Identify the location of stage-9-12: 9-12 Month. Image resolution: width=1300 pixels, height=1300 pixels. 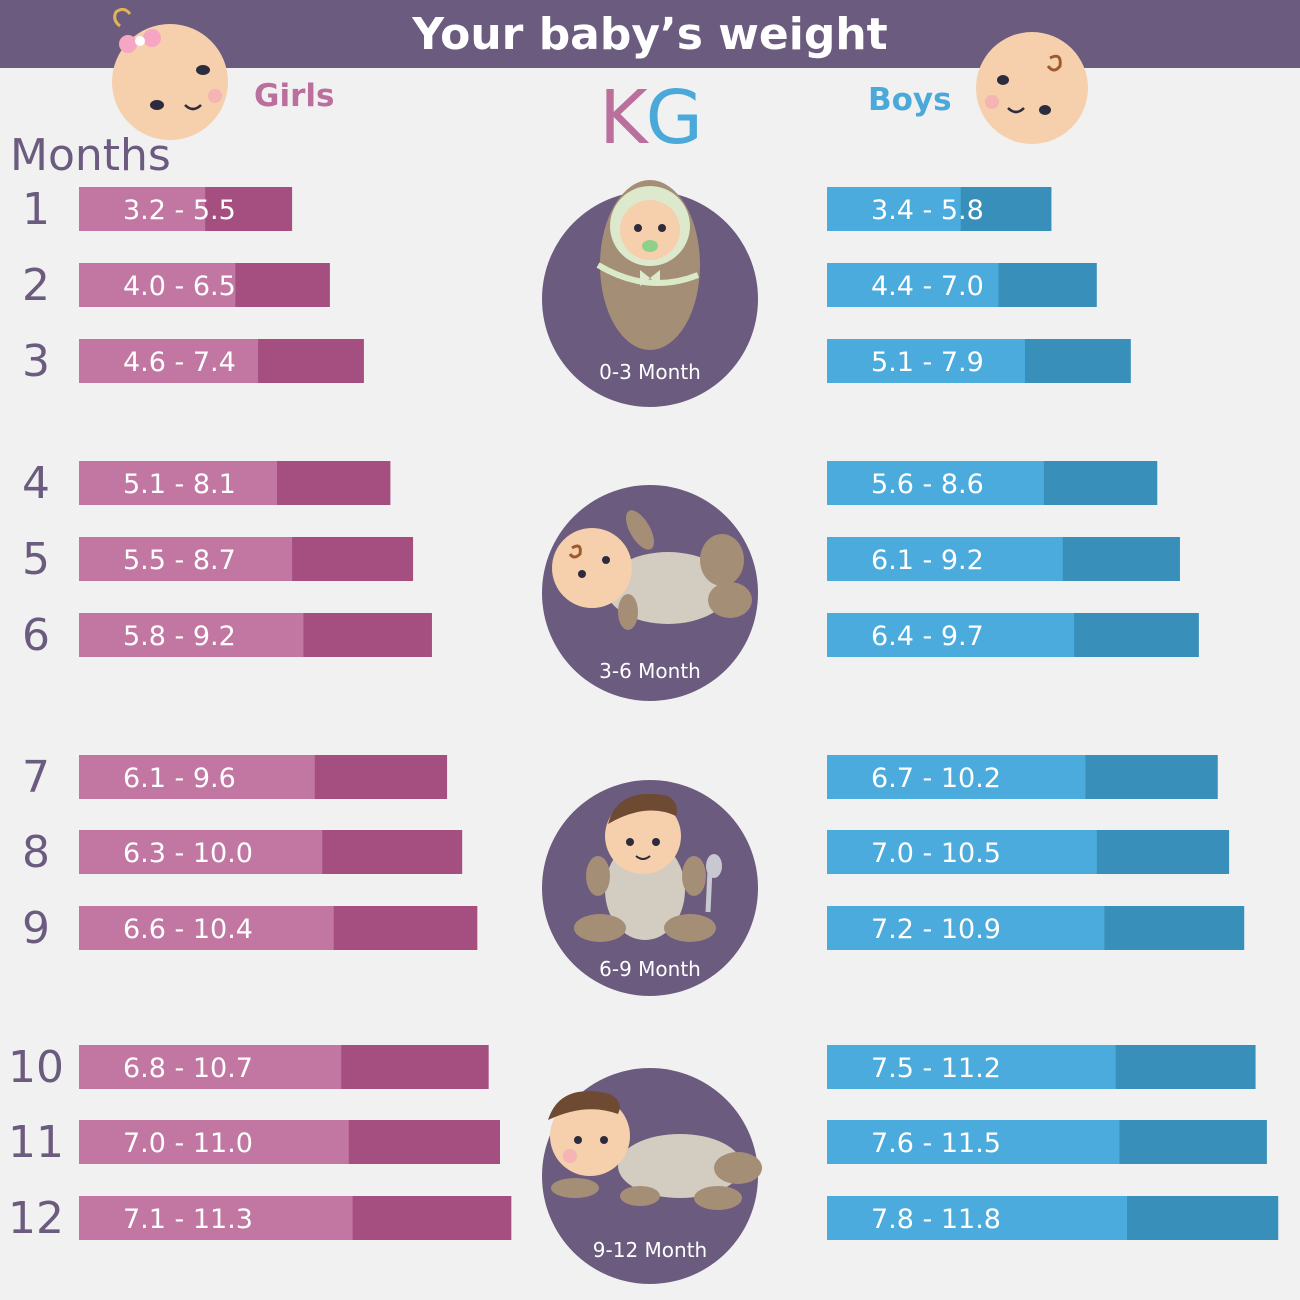
(652, 1176).